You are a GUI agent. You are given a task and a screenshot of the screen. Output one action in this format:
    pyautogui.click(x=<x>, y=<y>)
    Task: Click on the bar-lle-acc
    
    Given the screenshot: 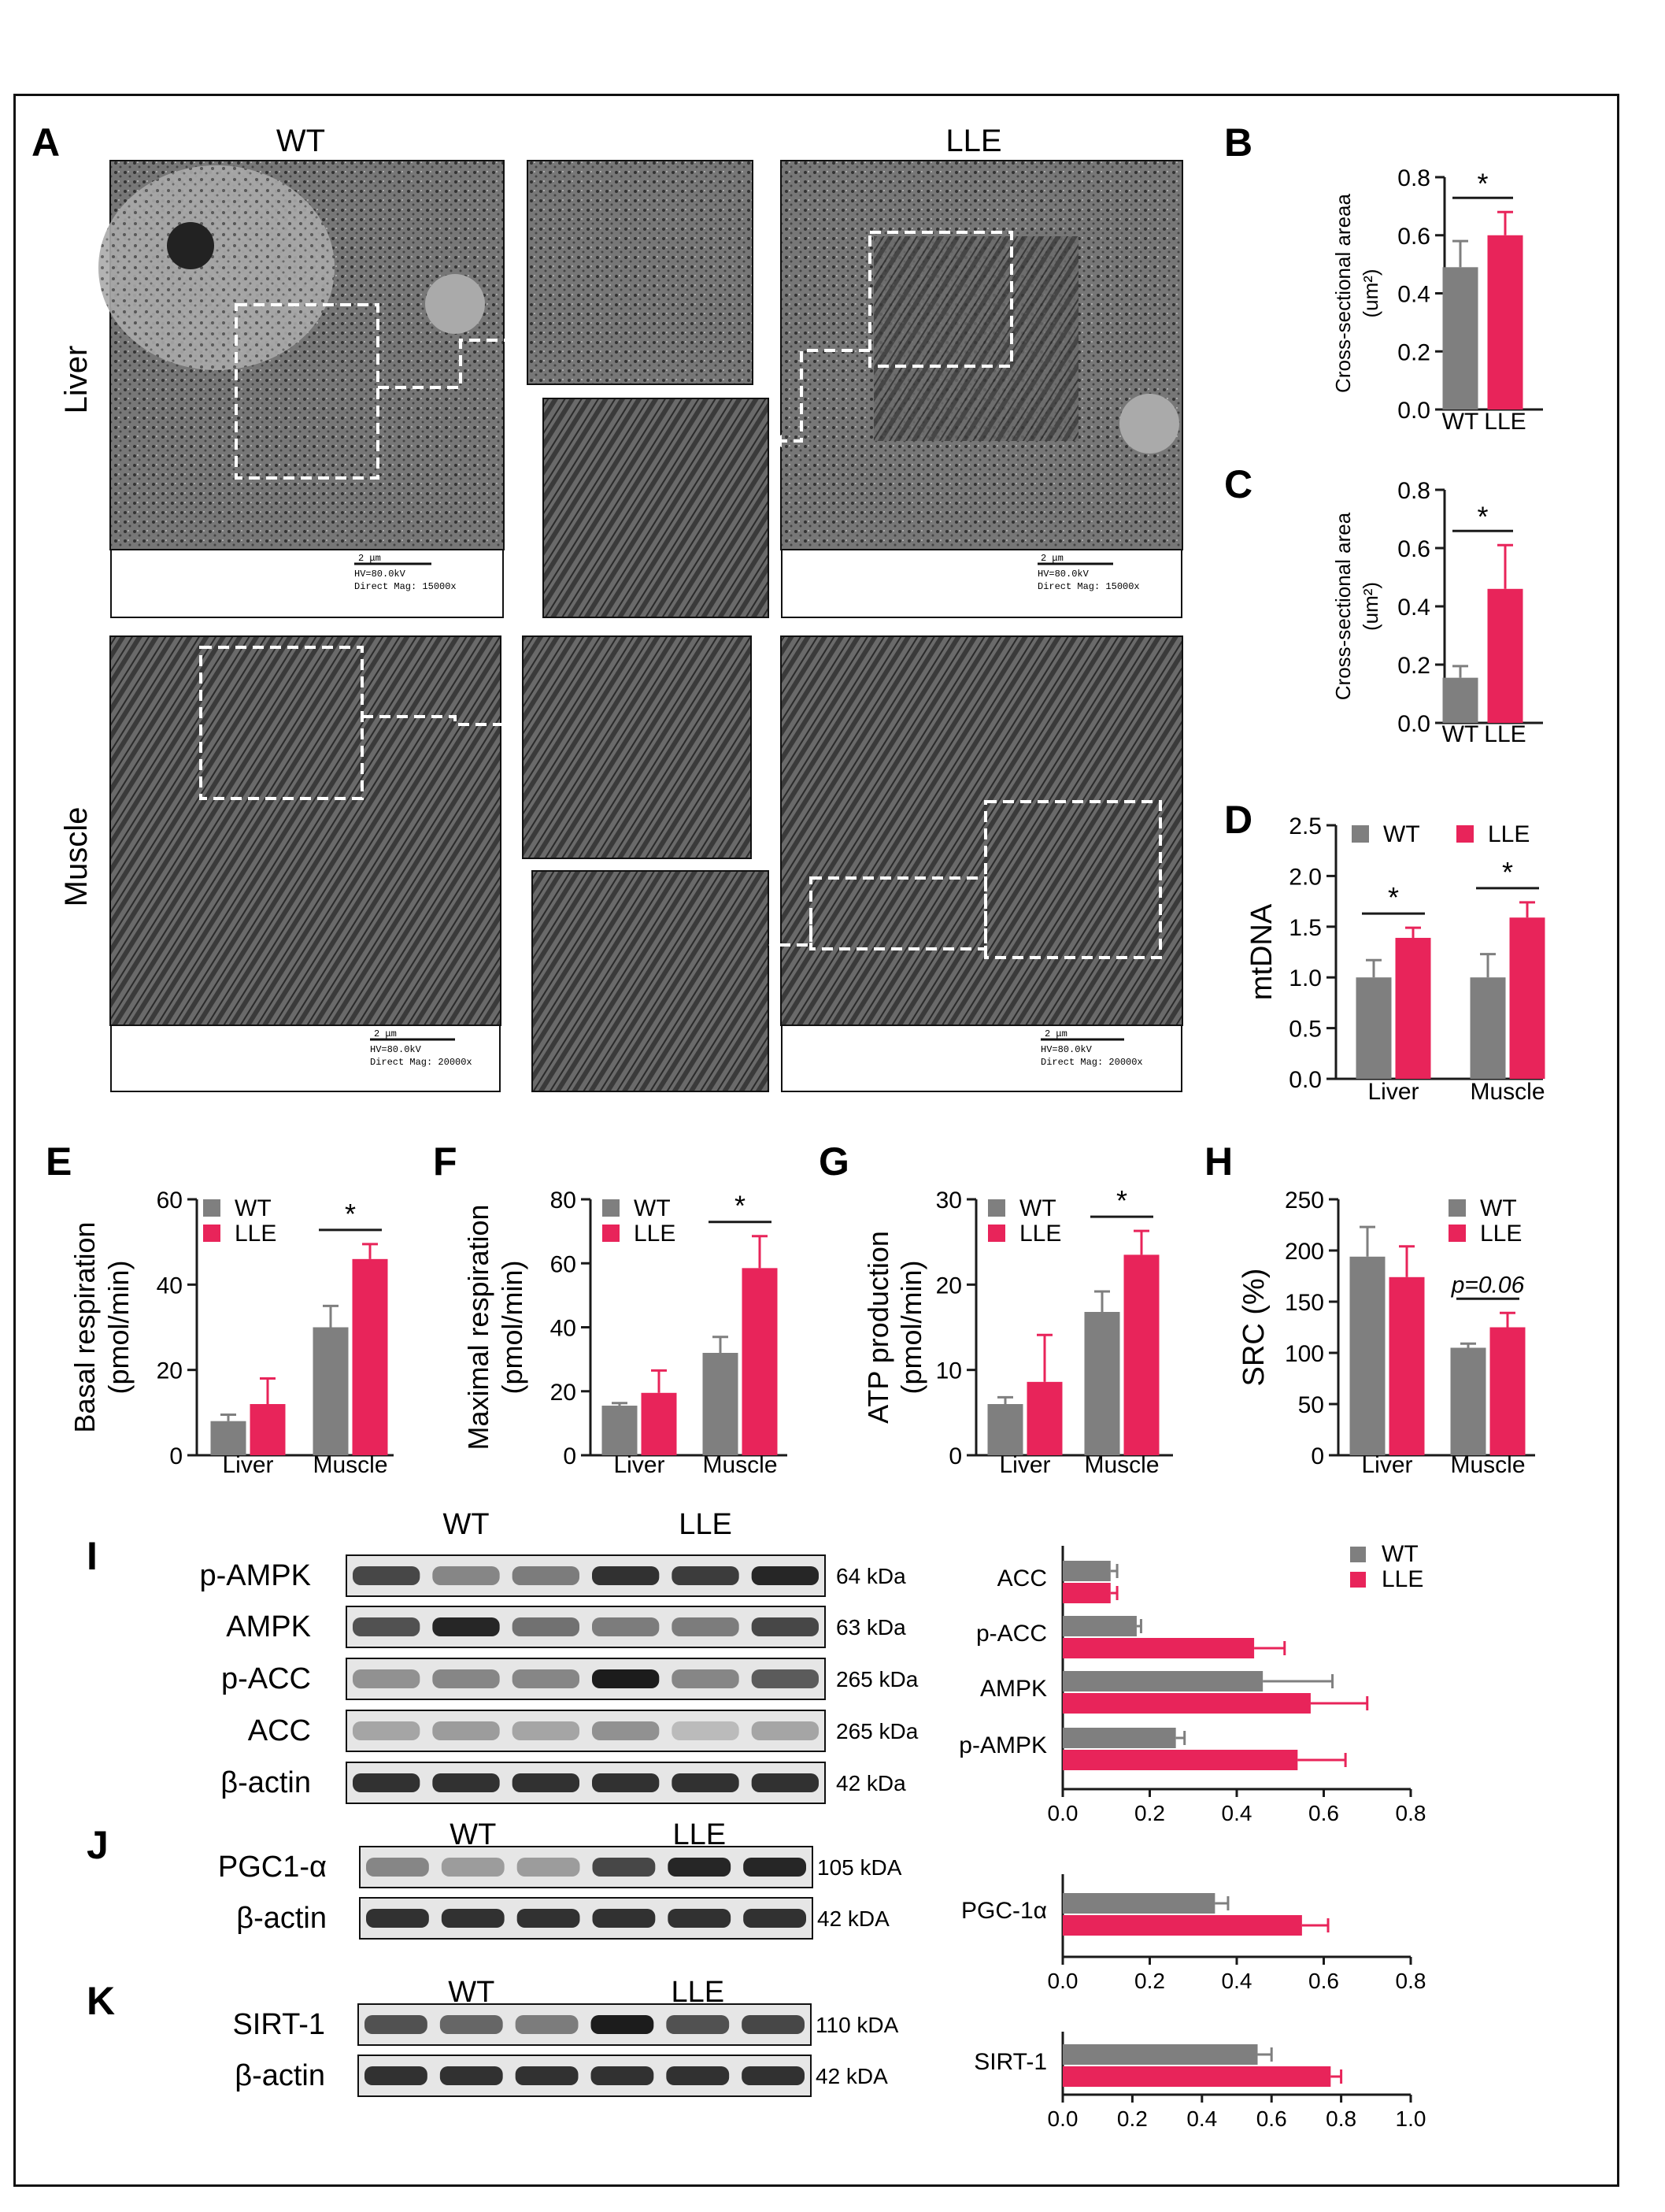 What is the action you would take?
    pyautogui.click(x=1087, y=1593)
    